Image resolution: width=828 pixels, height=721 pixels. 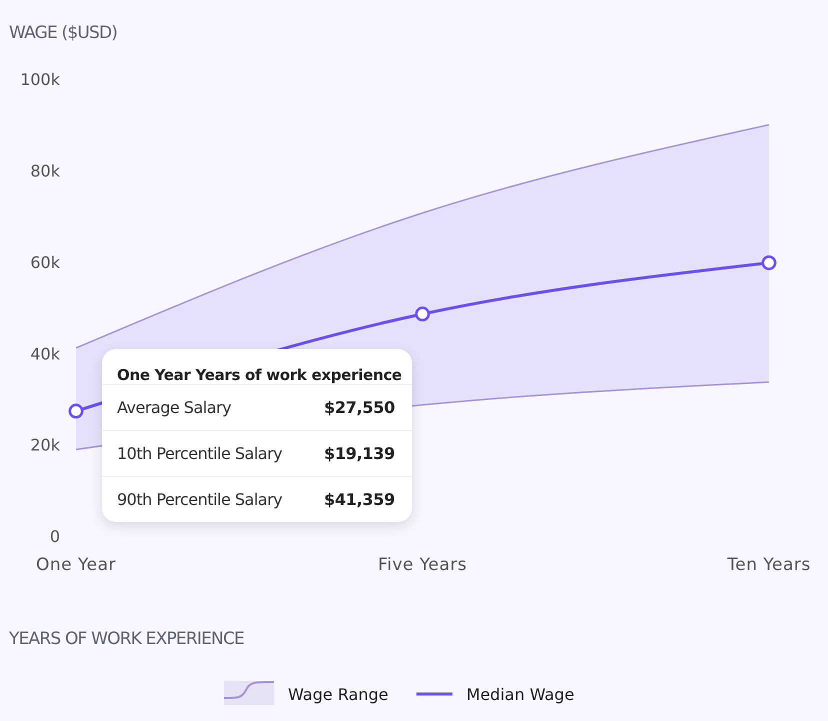 I want to click on x-tick-label: One Year, so click(x=76, y=565).